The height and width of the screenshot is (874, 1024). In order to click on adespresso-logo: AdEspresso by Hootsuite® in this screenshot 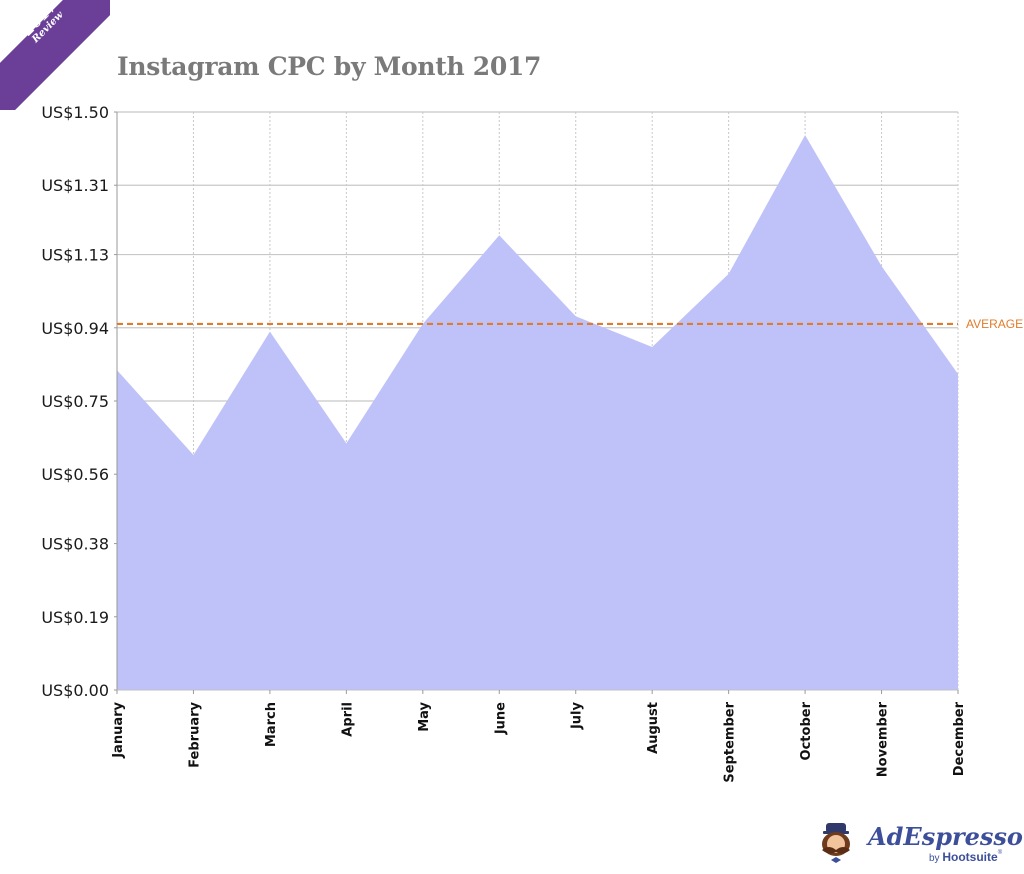, I will do `click(919, 844)`.